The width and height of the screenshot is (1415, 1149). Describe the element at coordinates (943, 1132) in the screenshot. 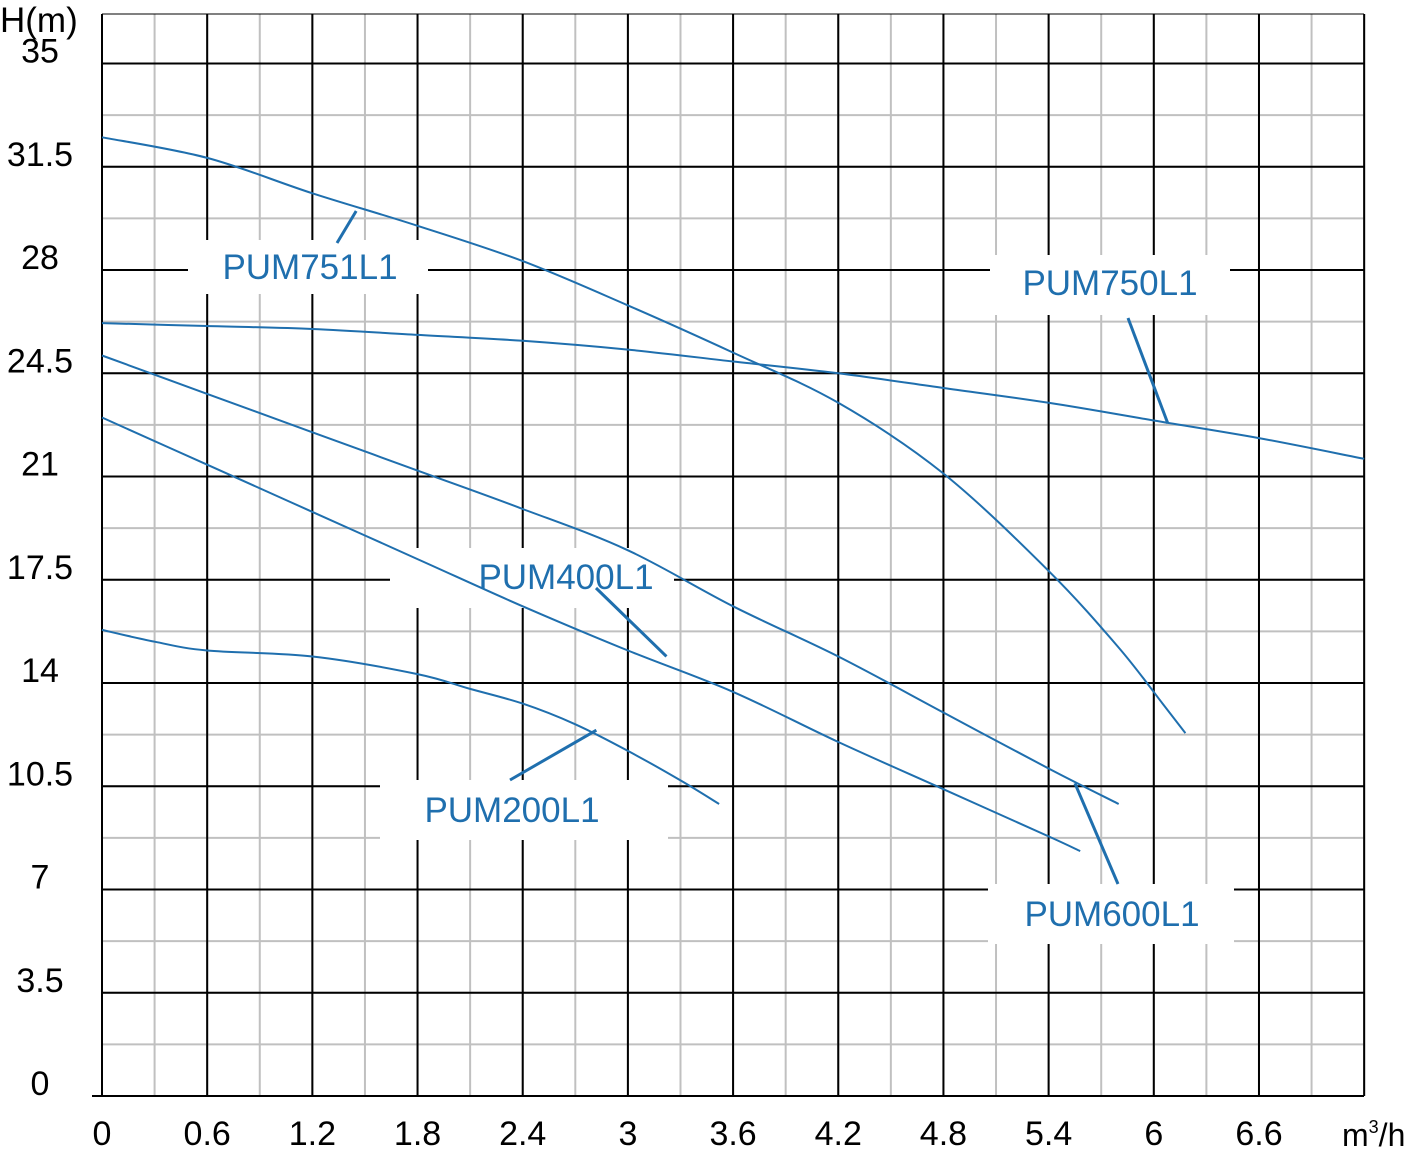

I see `x-tick-label: 4.8` at that location.